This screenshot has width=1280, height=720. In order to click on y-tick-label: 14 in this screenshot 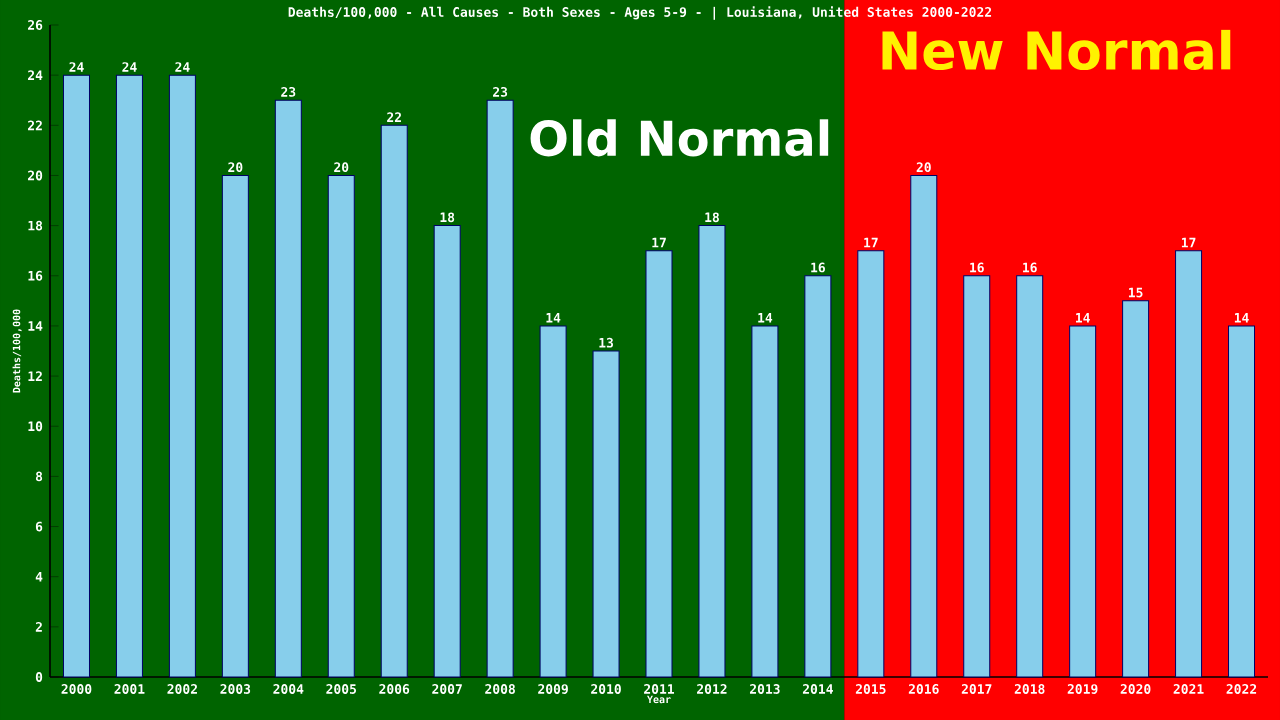, I will do `click(35, 326)`.